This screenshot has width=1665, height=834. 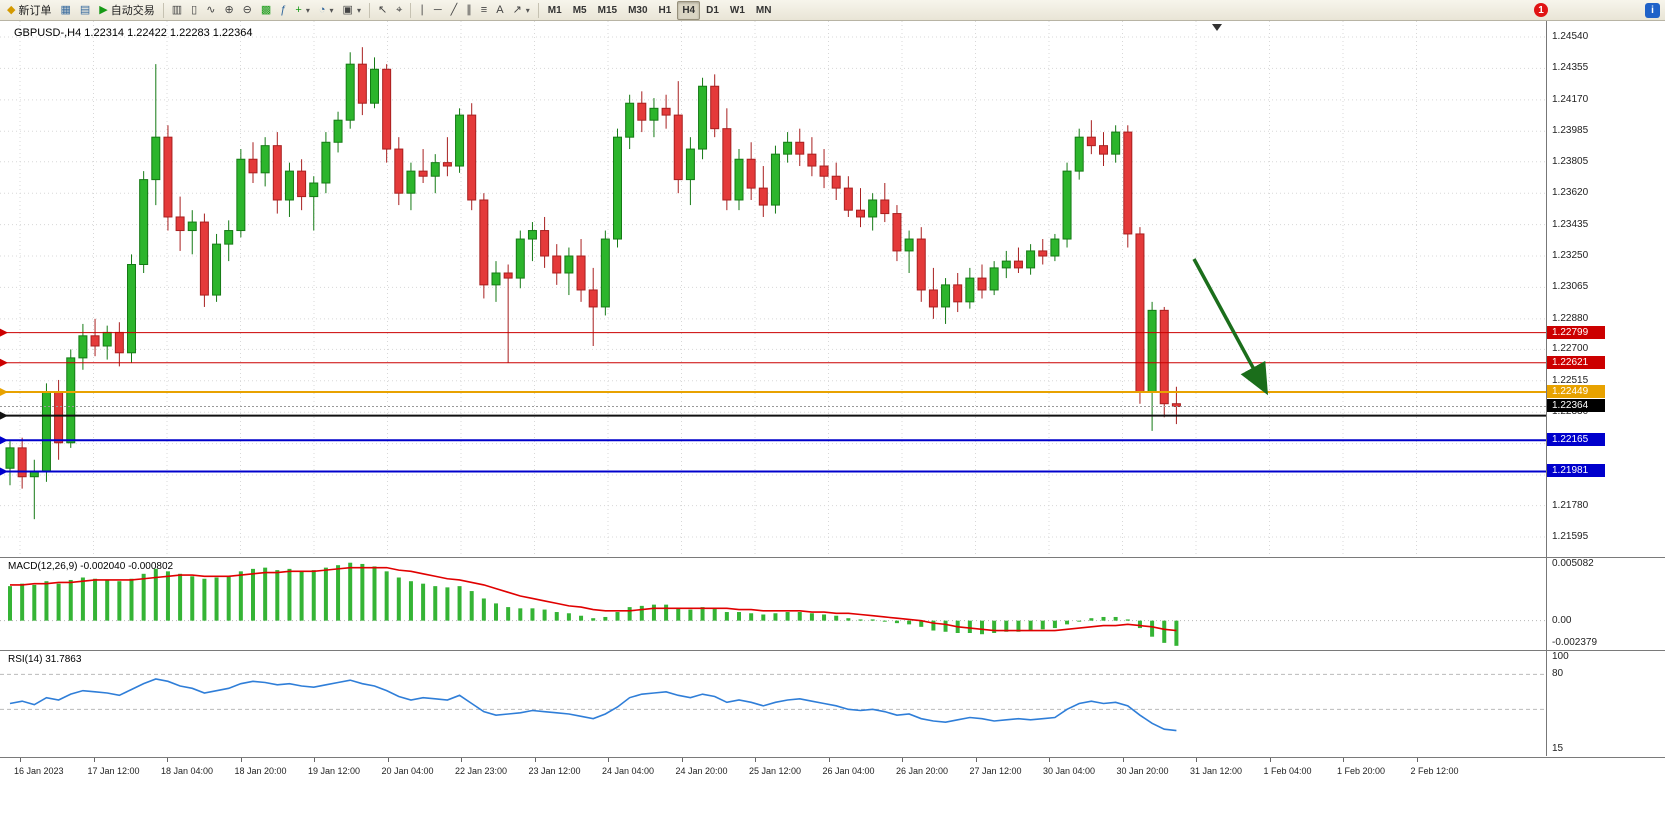 What do you see at coordinates (228, 10) in the screenshot?
I see `zoom-in-button: ⊕` at bounding box center [228, 10].